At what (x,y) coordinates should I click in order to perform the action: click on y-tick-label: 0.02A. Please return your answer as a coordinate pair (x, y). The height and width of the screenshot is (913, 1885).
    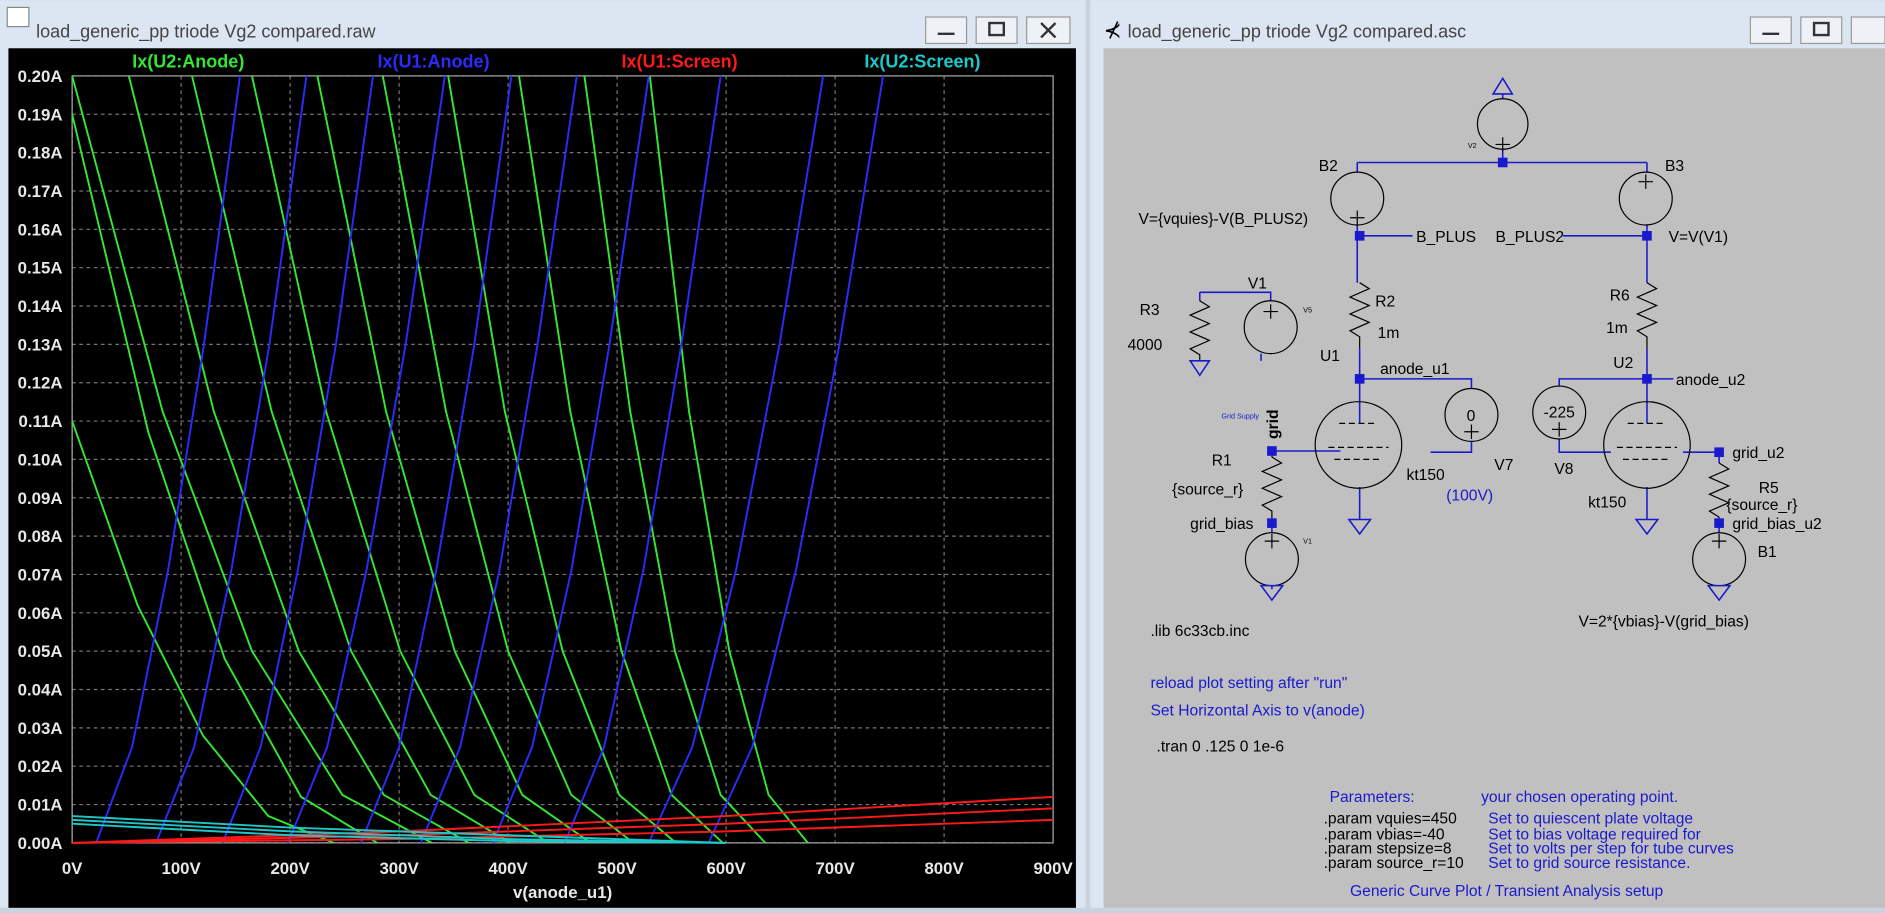
    Looking at the image, I should click on (40, 766).